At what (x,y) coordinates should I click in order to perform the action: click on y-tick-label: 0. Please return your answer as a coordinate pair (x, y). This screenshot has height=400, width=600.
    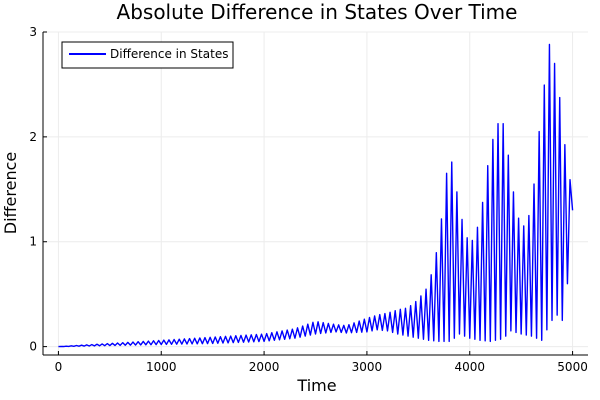
    Looking at the image, I should click on (33, 347).